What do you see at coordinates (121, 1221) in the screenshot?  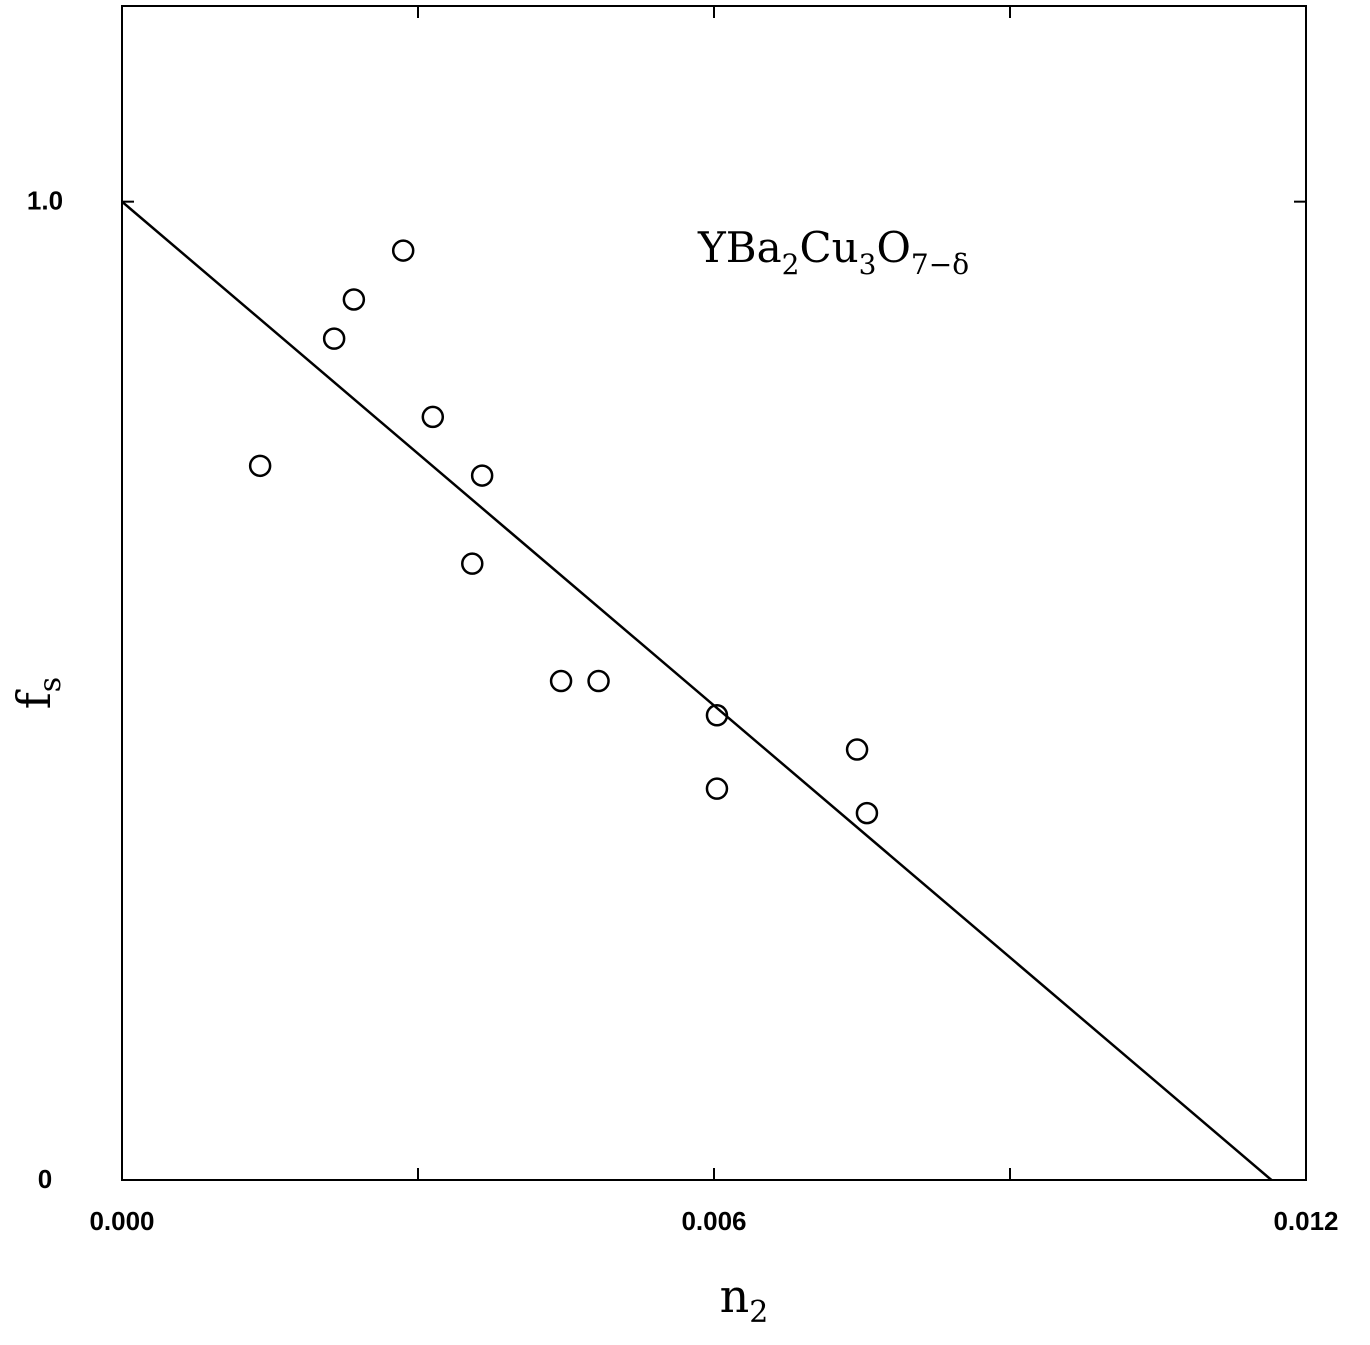 I see `x-tick-label: 0.000` at bounding box center [121, 1221].